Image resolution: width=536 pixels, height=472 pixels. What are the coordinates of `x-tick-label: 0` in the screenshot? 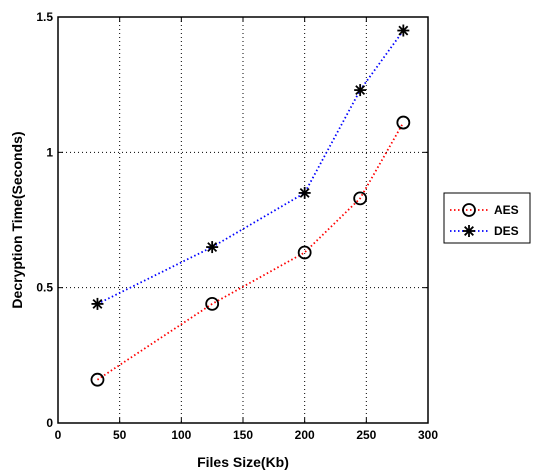 It's located at (58, 435).